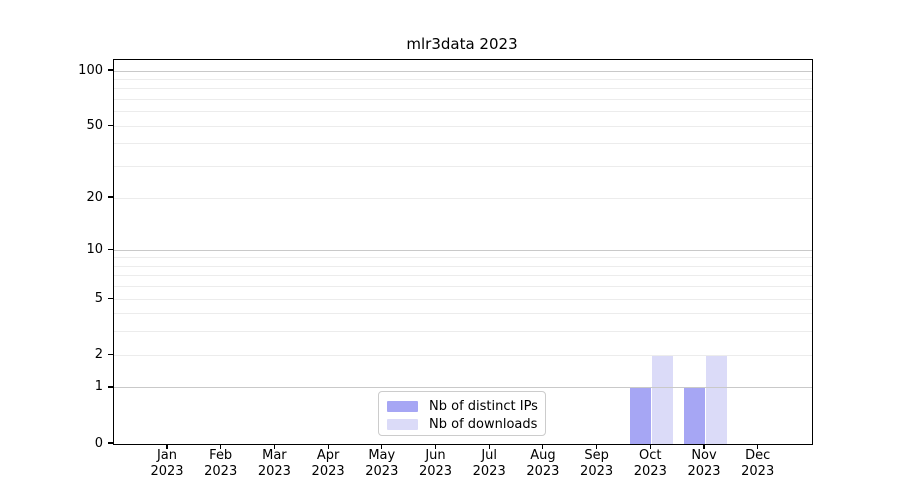  Describe the element at coordinates (435, 463) in the screenshot. I see `x-tick-label: Jun 2023` at that location.